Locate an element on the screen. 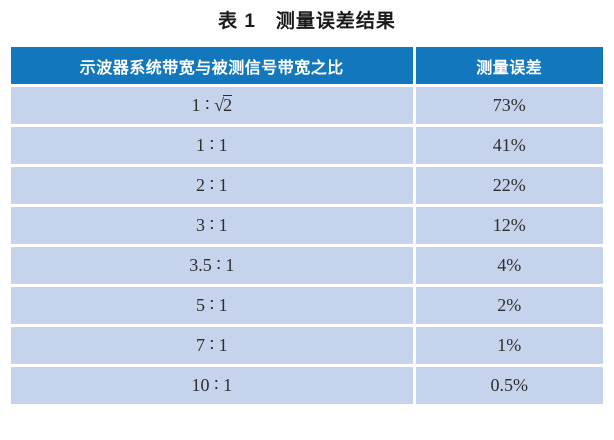  error-cell: 0.5% is located at coordinates (509, 385).